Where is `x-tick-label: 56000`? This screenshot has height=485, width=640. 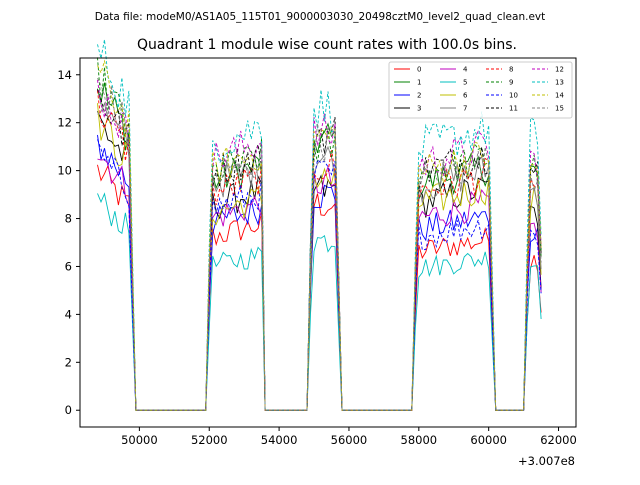
x-tick-label: 56000 is located at coordinates (349, 440).